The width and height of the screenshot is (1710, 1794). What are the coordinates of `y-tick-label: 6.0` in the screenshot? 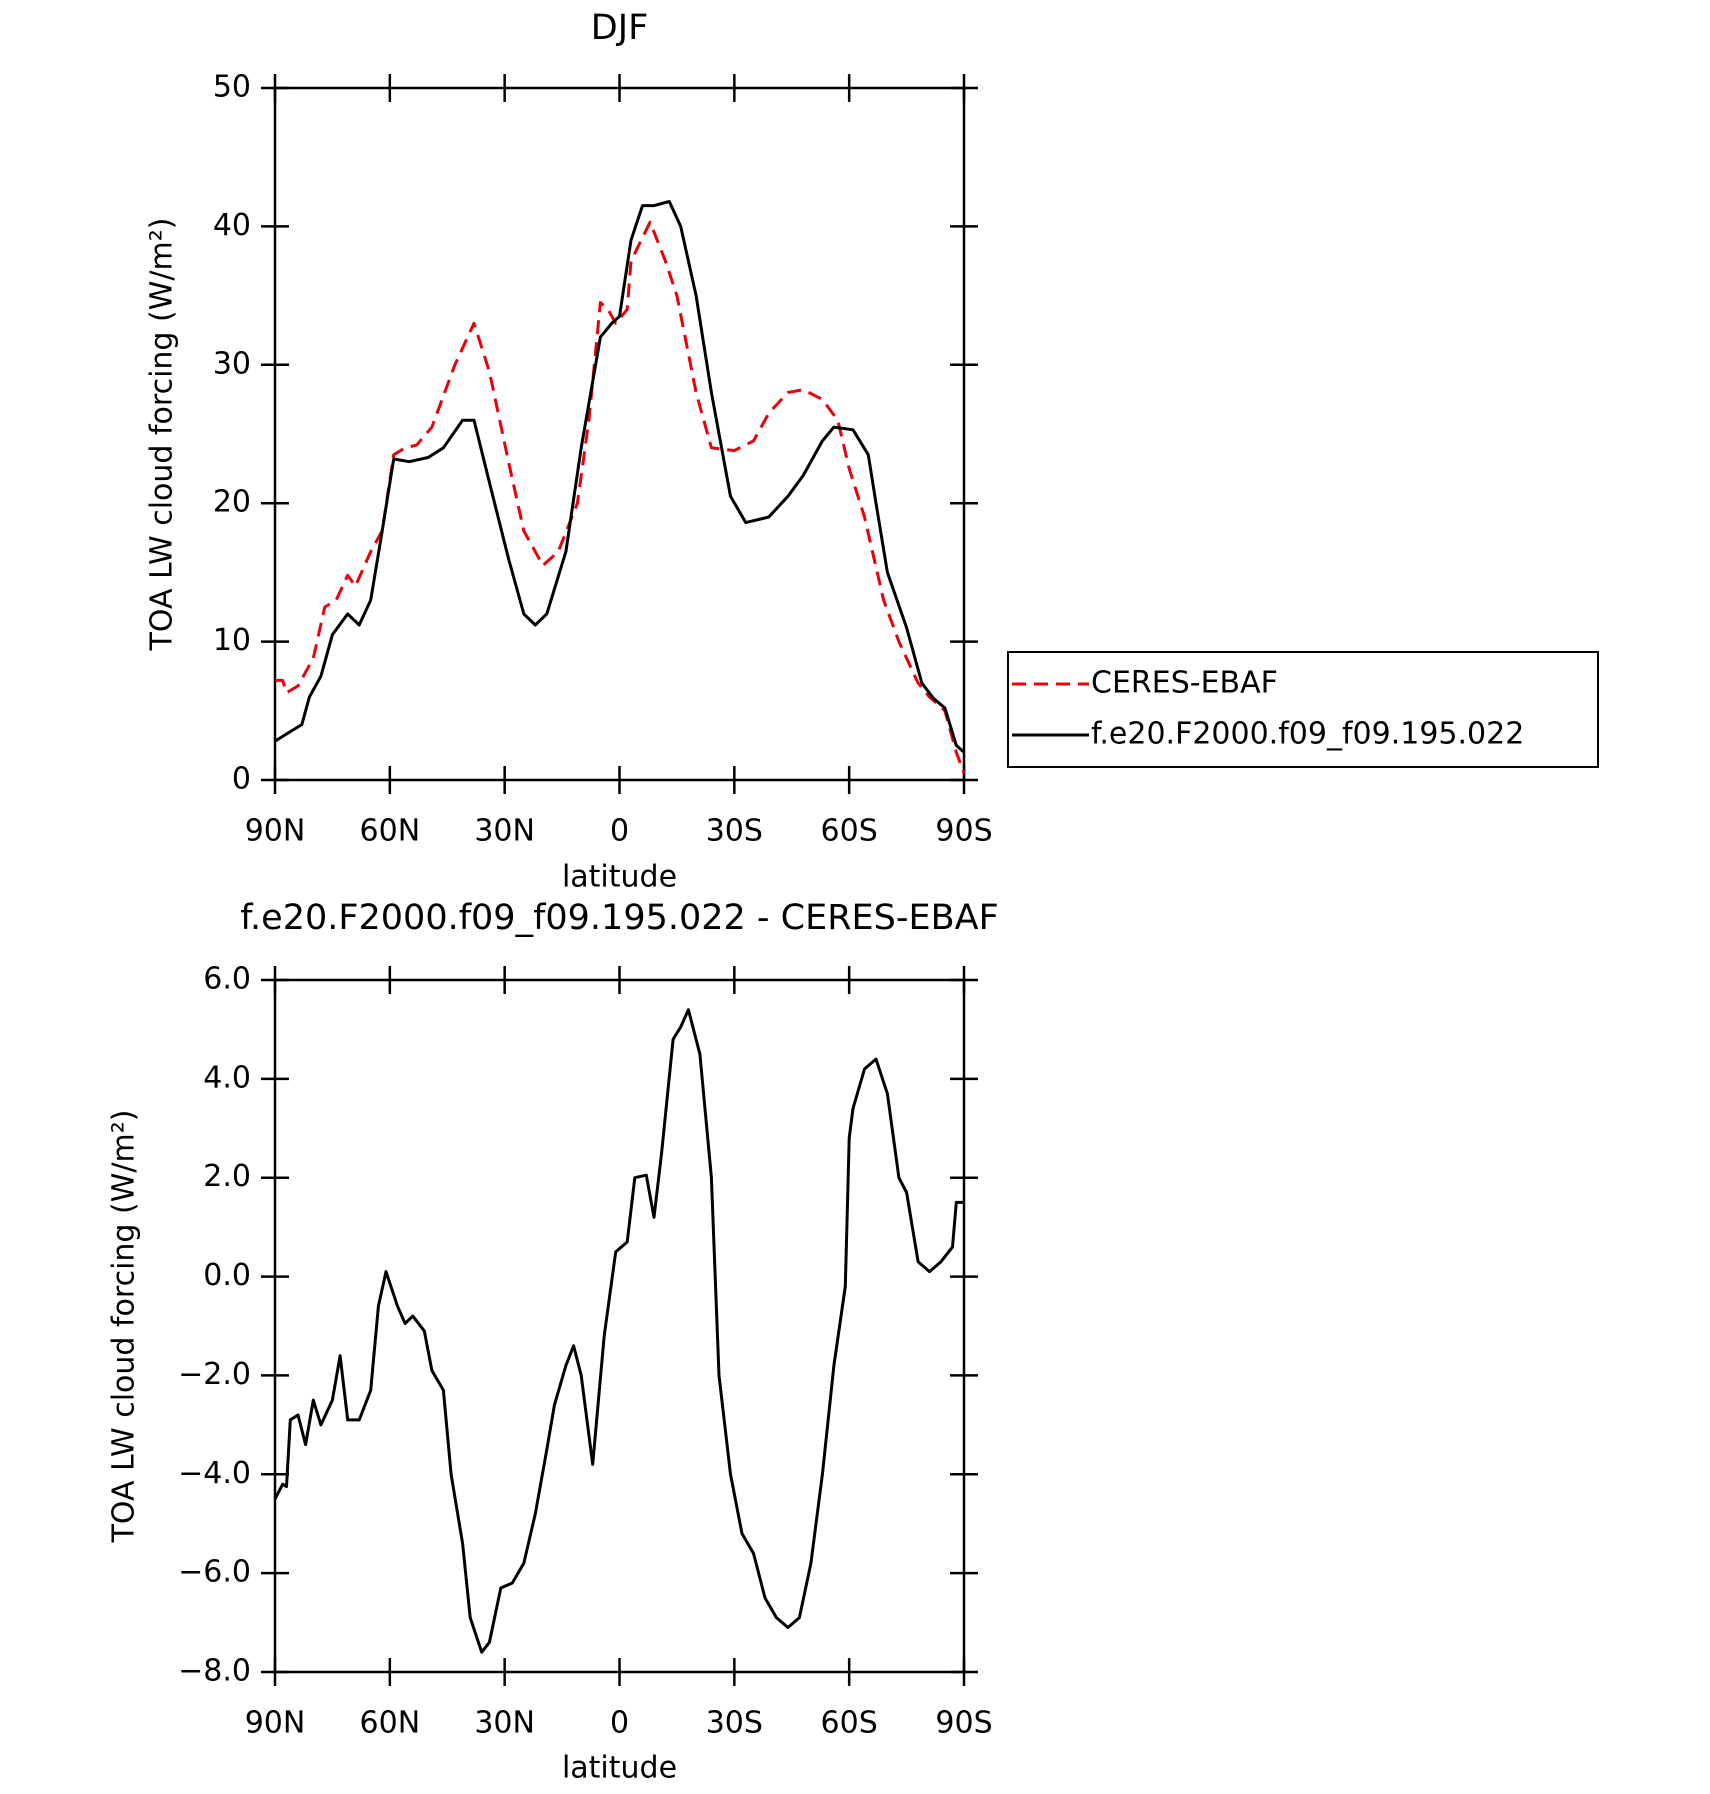 It's located at (227, 979).